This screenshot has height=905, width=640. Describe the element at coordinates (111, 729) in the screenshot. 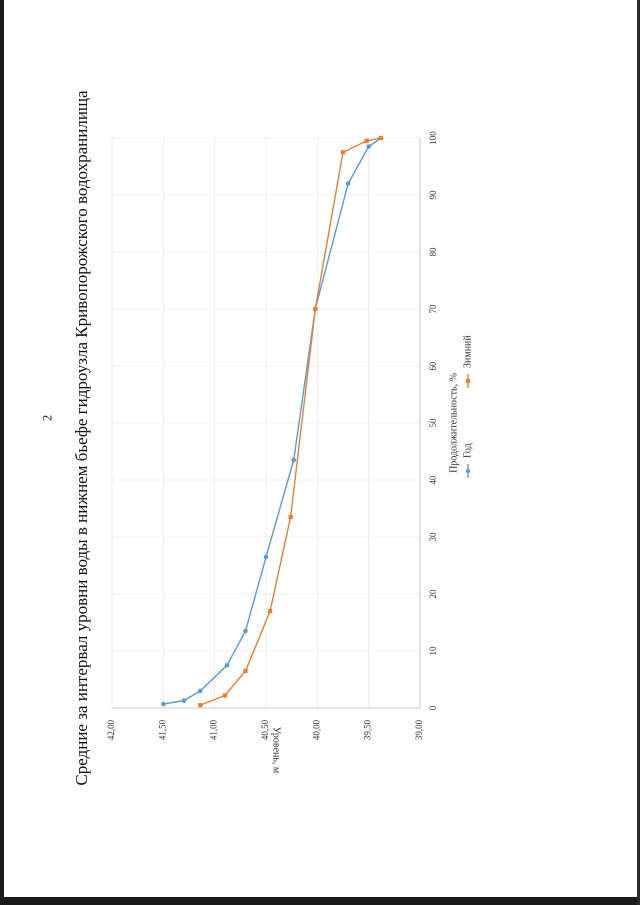

I see `y-tick-label: 42,00` at that location.